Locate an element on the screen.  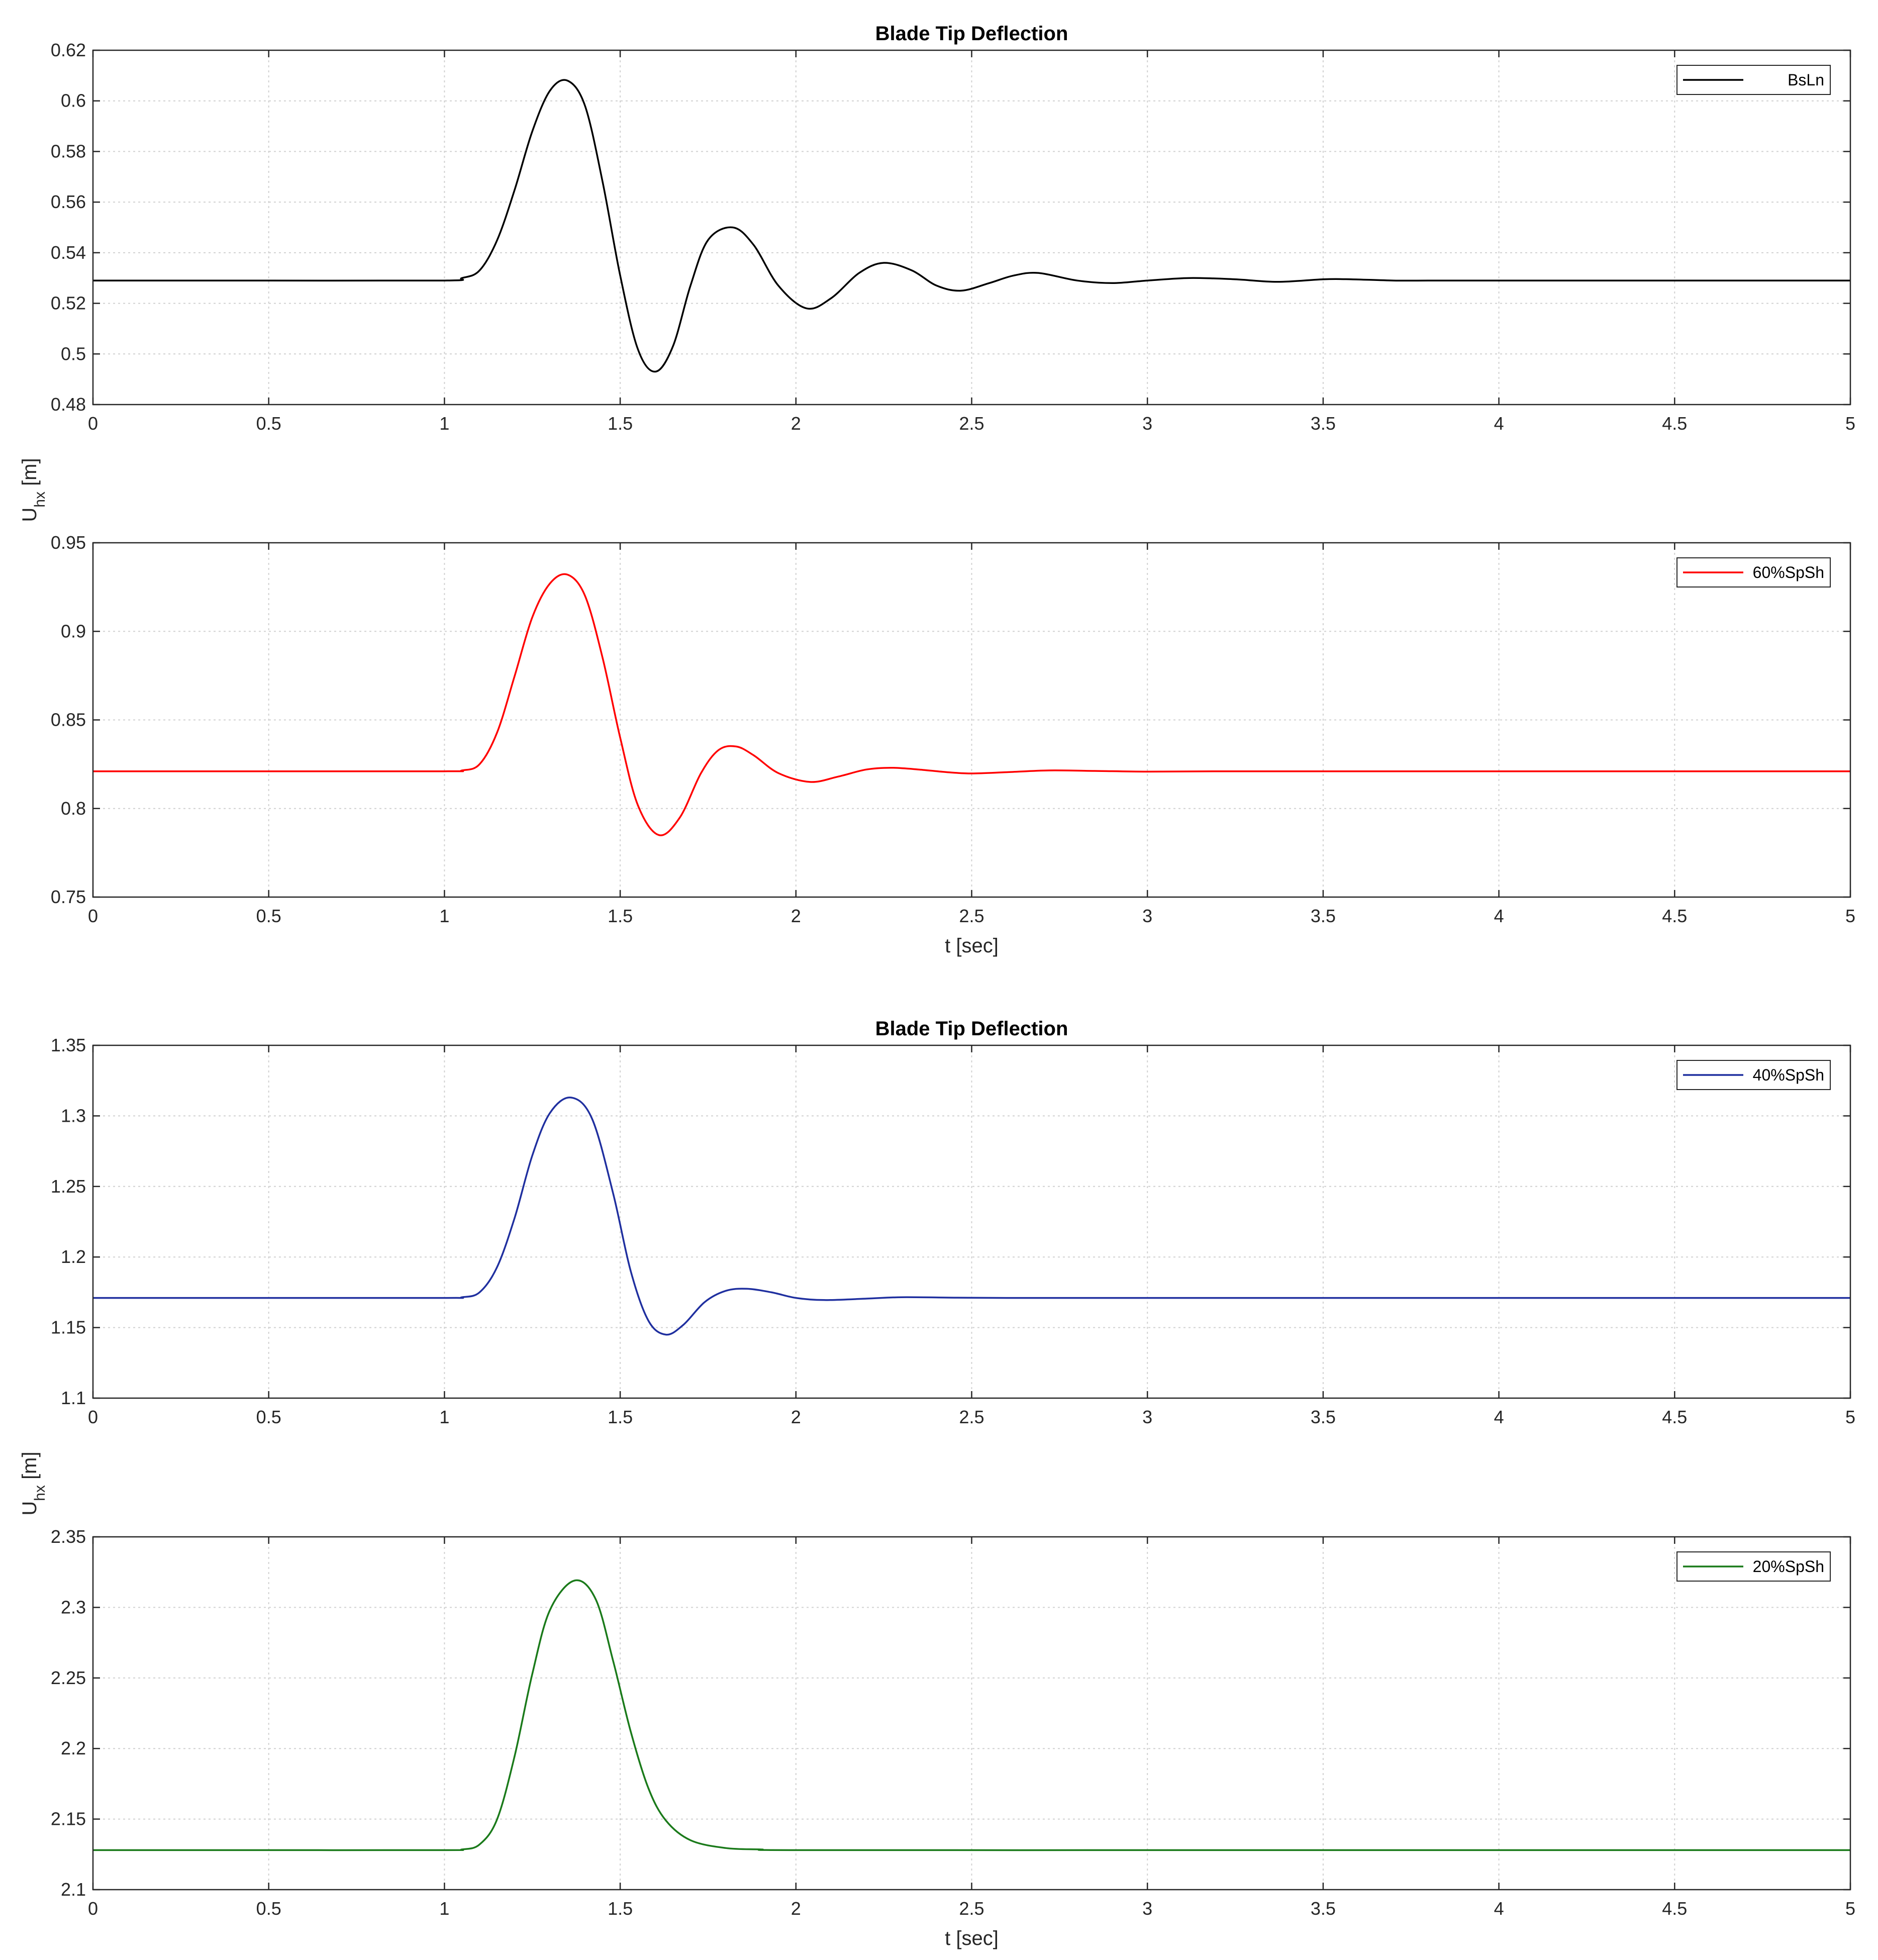
y-tick-label: 1.15 is located at coordinates (68, 1327).